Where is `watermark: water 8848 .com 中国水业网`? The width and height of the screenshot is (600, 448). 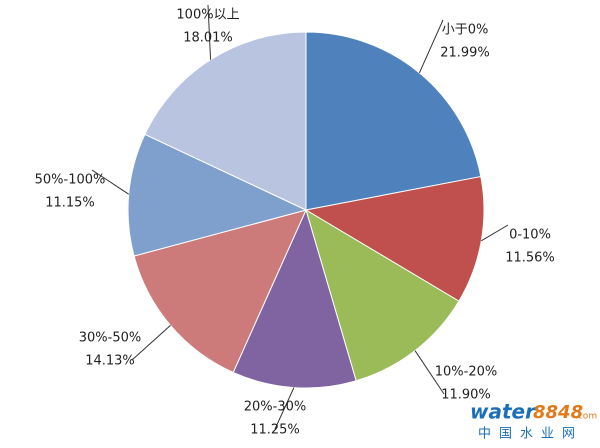
watermark: water 8848 .com 中国水业网 is located at coordinates (533, 421).